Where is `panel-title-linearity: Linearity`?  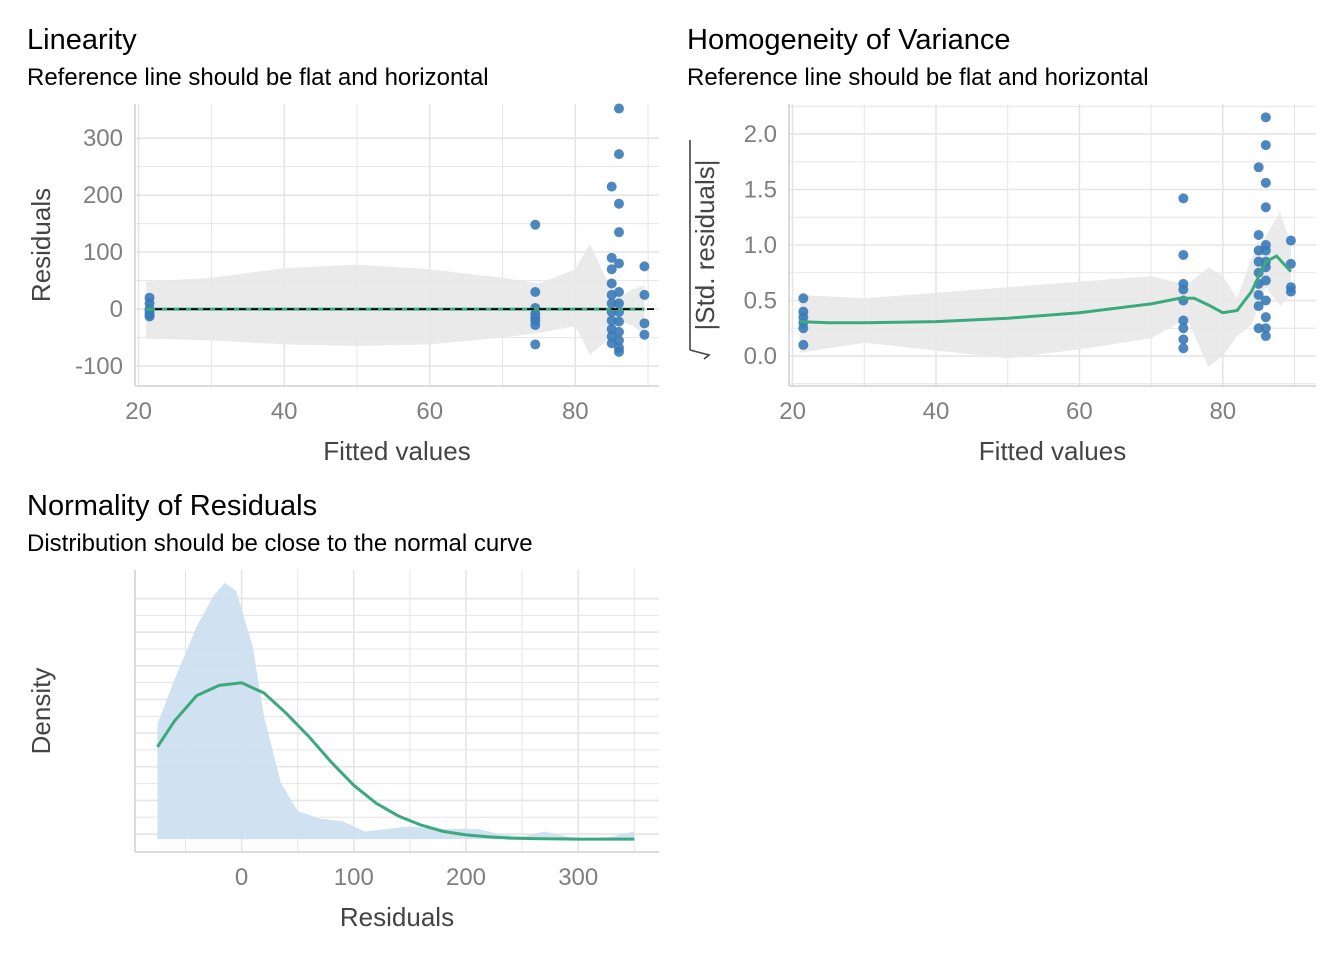
panel-title-linearity: Linearity is located at coordinates (82, 40).